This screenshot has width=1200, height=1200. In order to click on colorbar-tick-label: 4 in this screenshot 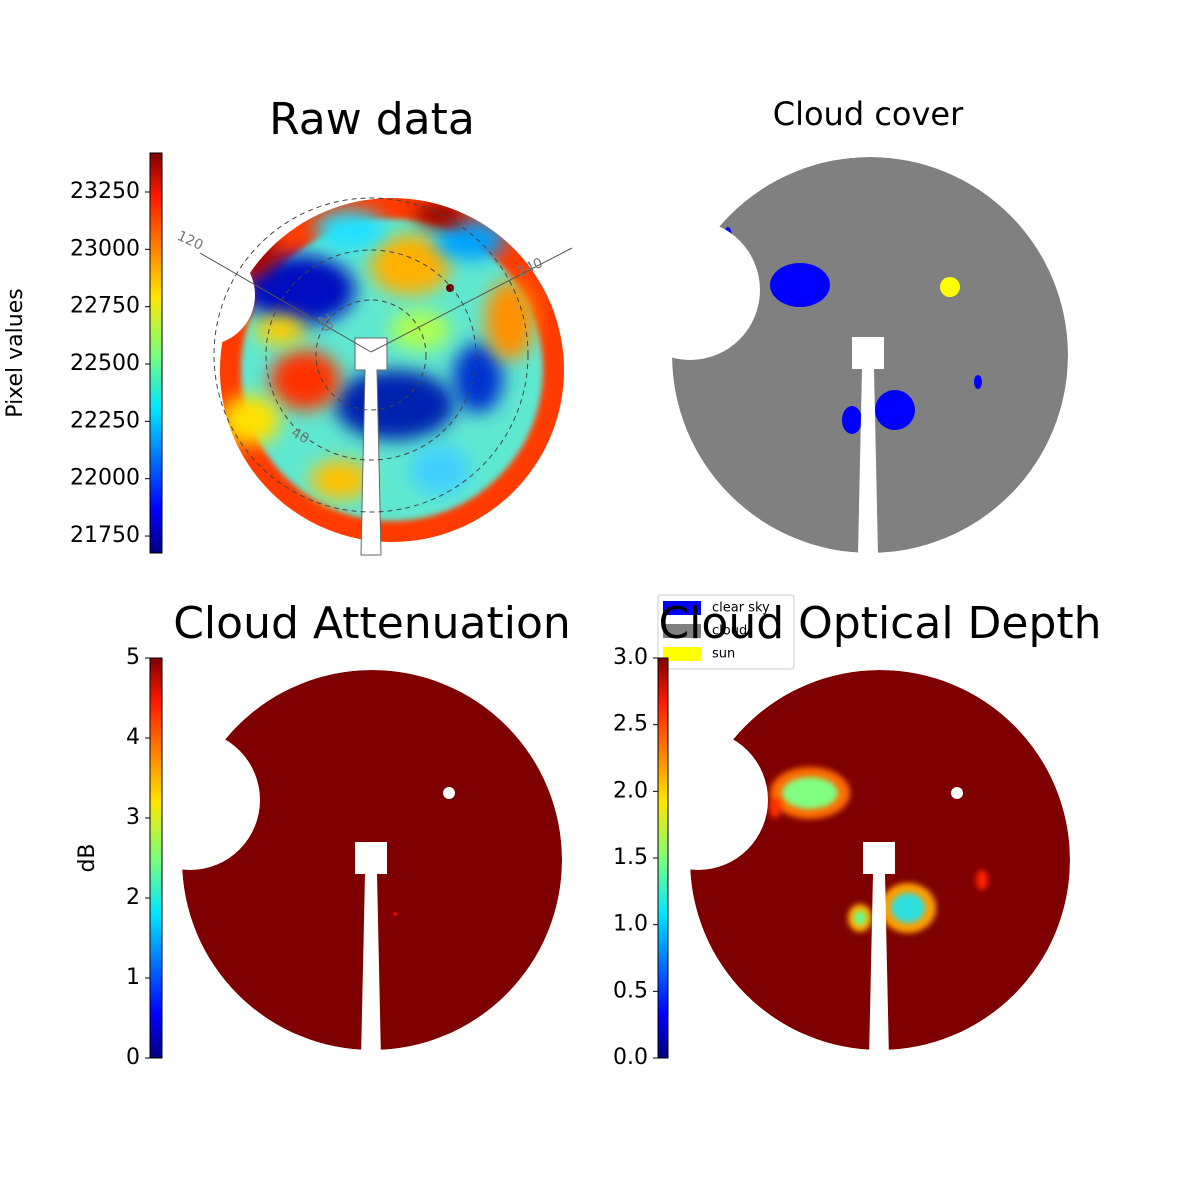, I will do `click(133, 737)`.